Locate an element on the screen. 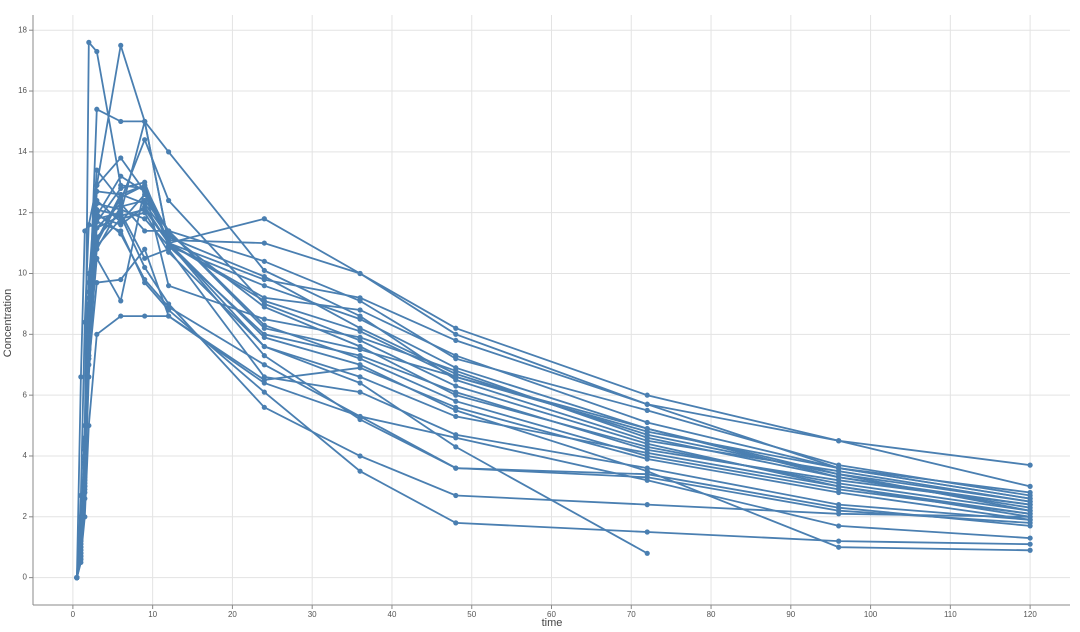  y-tick-label: 16 is located at coordinates (22, 90).